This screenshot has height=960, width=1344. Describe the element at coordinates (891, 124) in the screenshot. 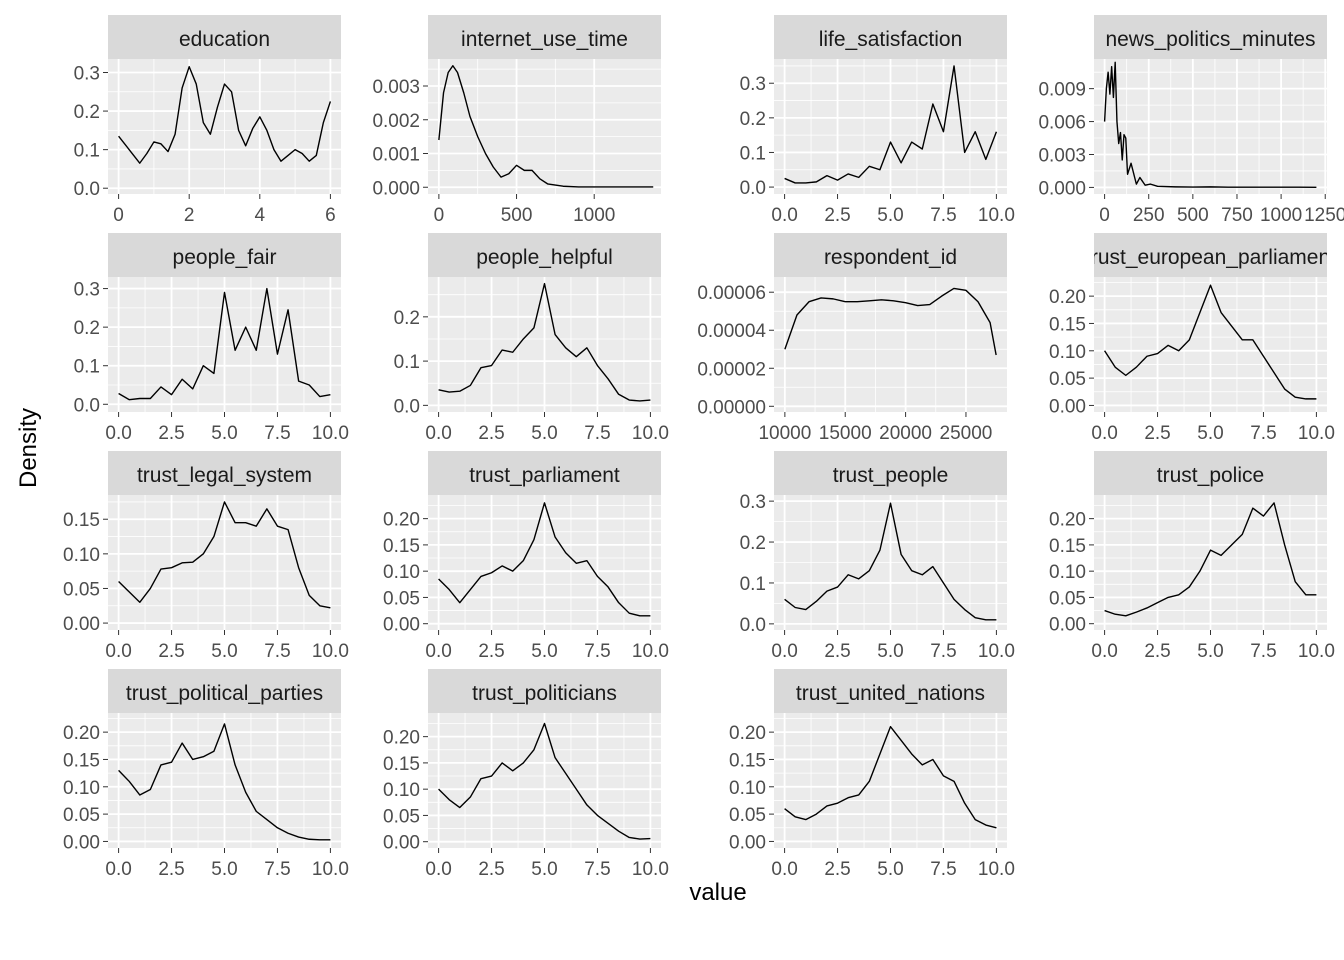

I see `density-line-life-satisfaction` at that location.